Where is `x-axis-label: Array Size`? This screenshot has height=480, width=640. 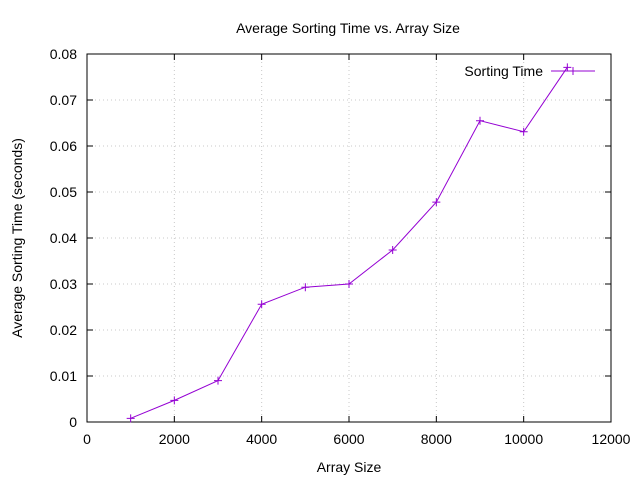 x-axis-label: Array Size is located at coordinates (349, 467).